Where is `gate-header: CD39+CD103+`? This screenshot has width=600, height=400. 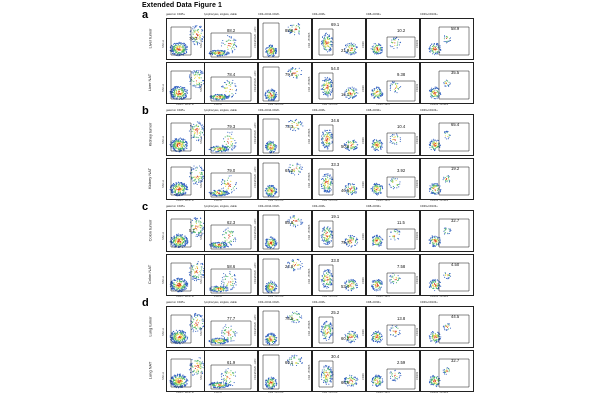
gate-header: CD39+CD103+ is located at coordinates (429, 206).